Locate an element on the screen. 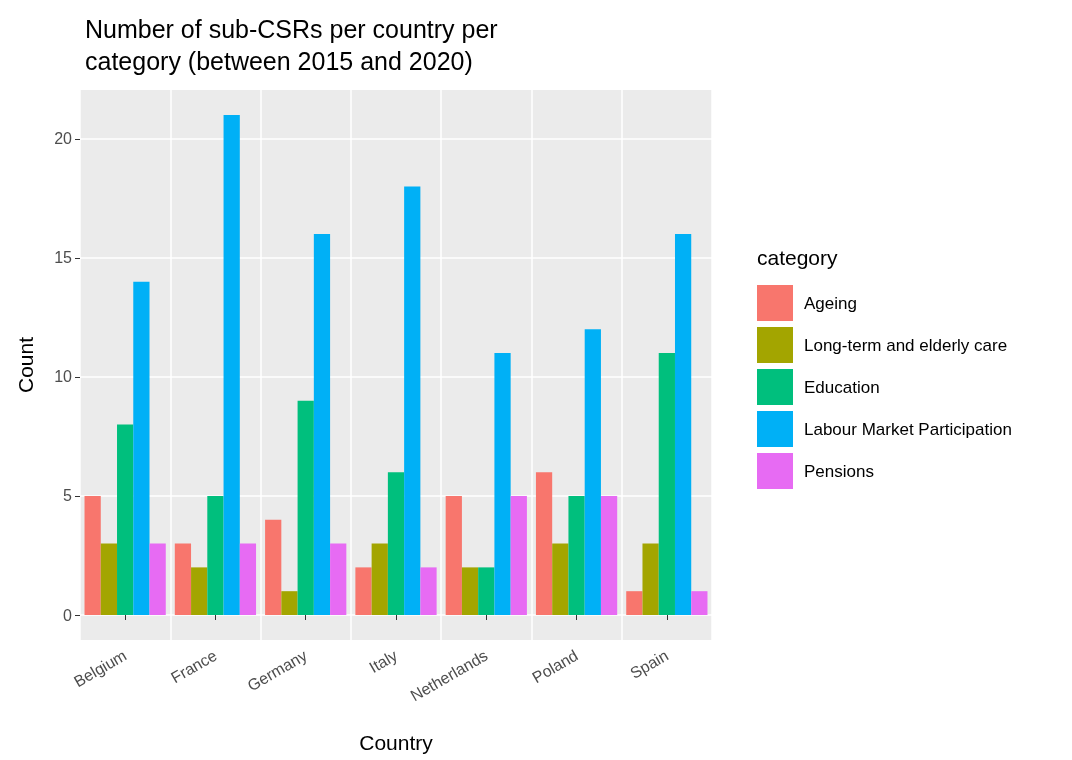 The width and height of the screenshot is (1072, 760). legend-label: Long-term and elderly care is located at coordinates (906, 345).